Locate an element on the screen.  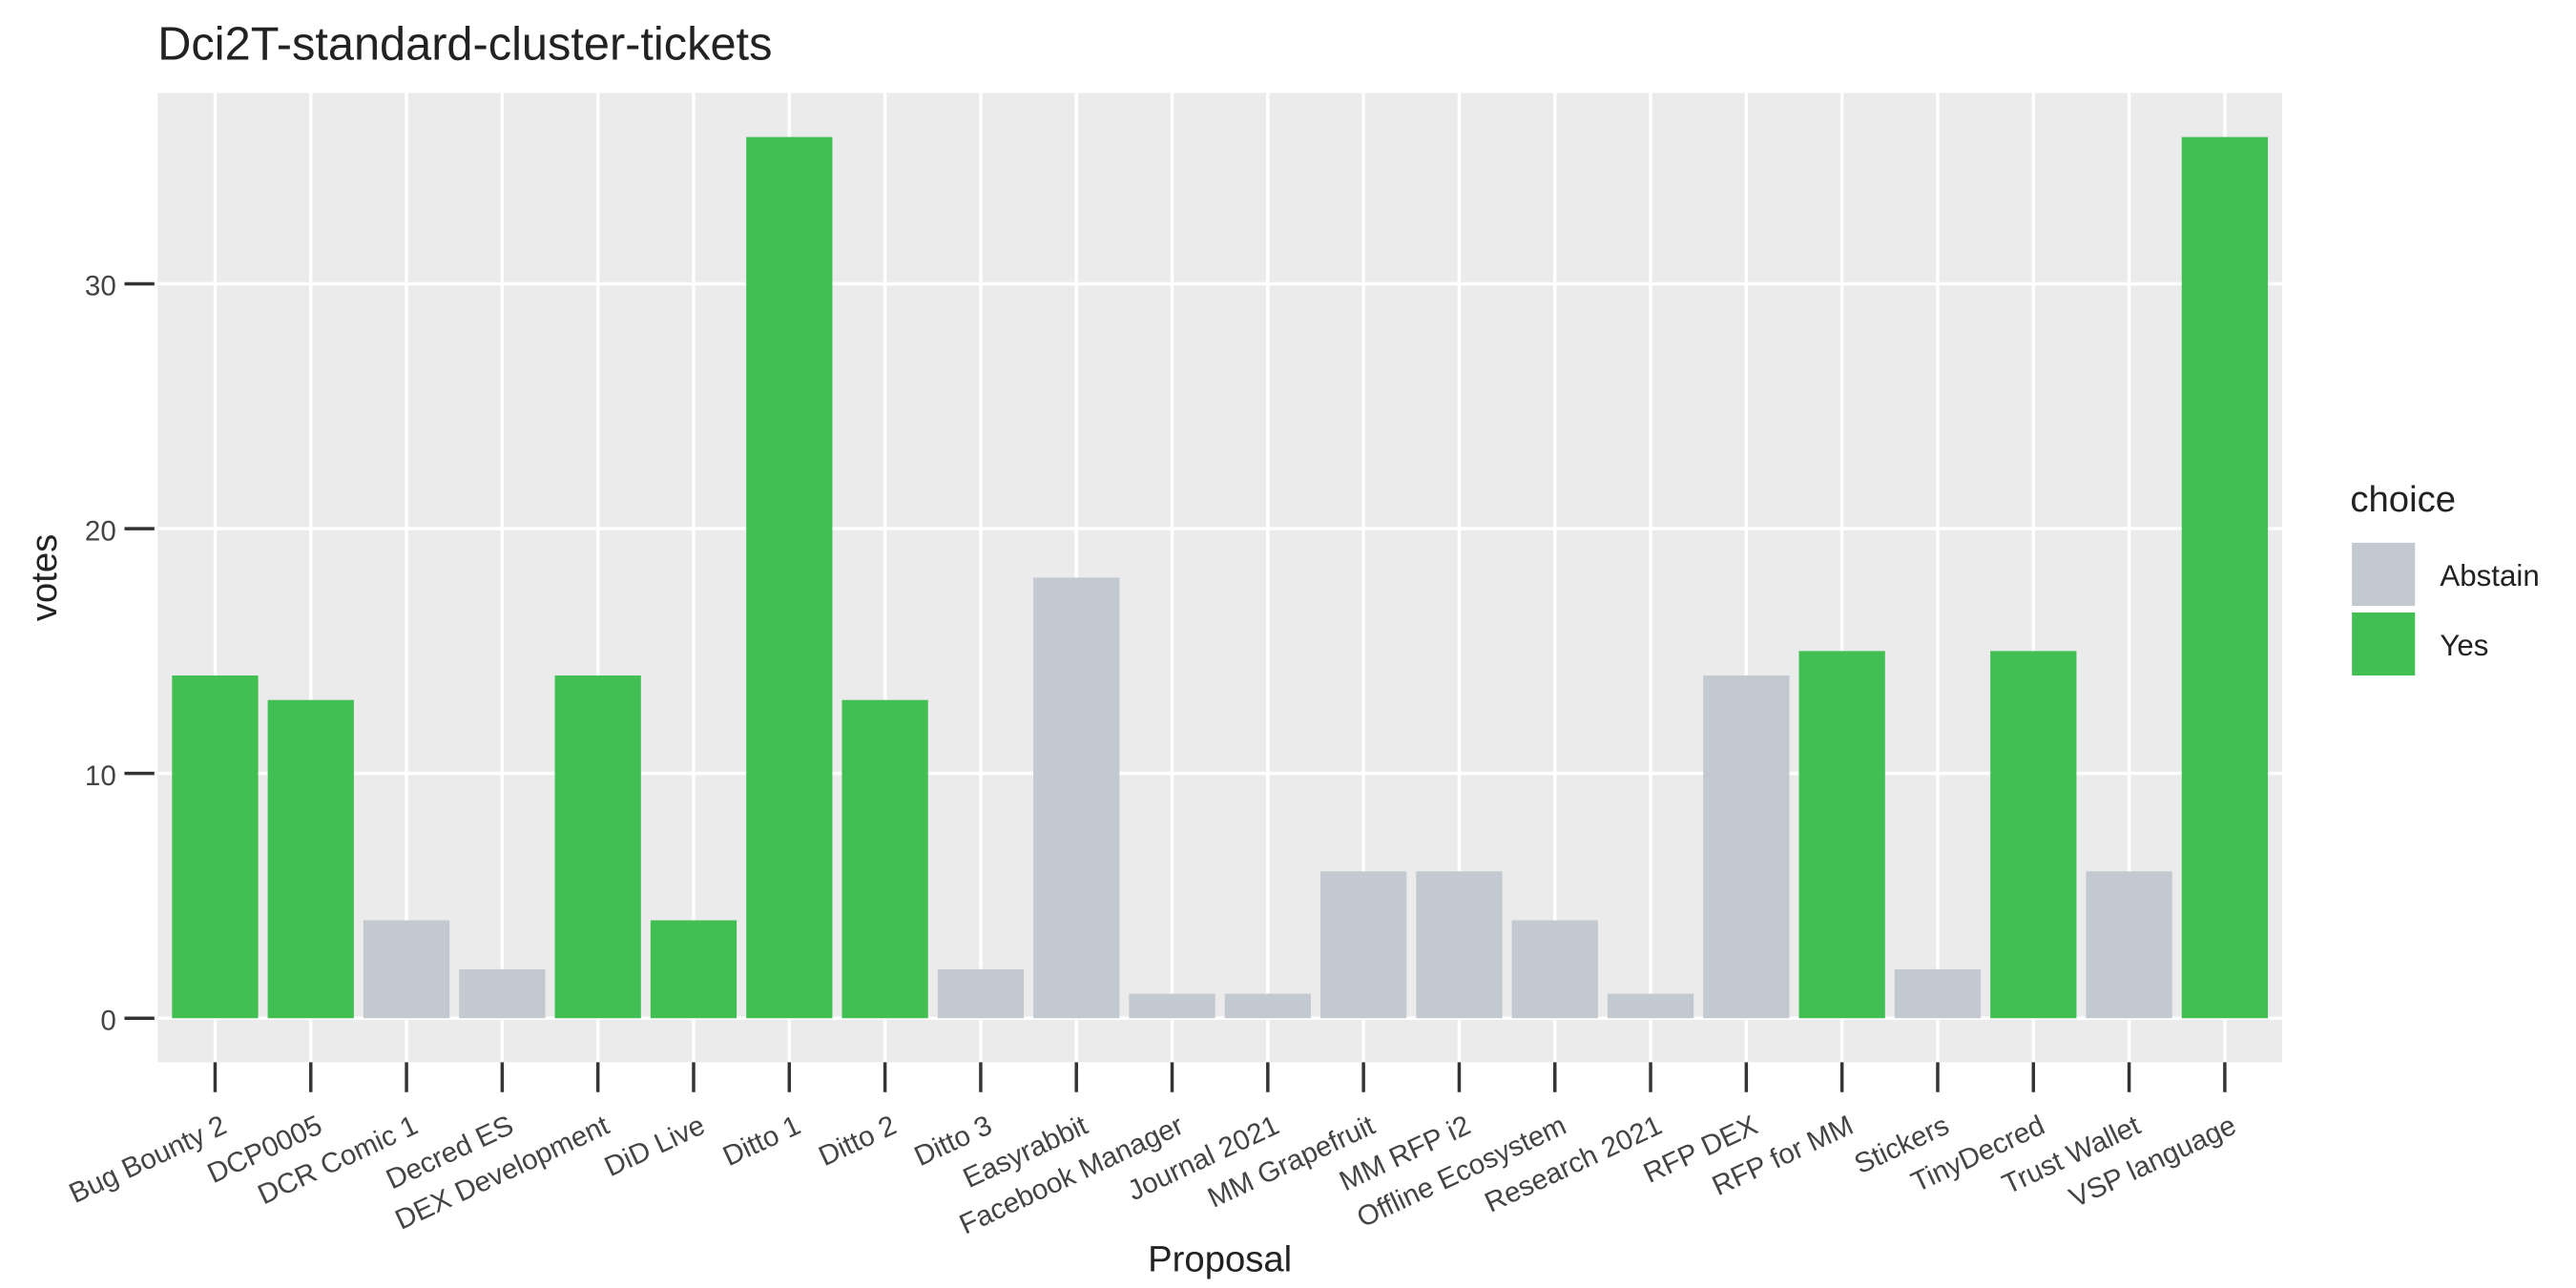
y-tick-label: 0 is located at coordinates (107, 1020).